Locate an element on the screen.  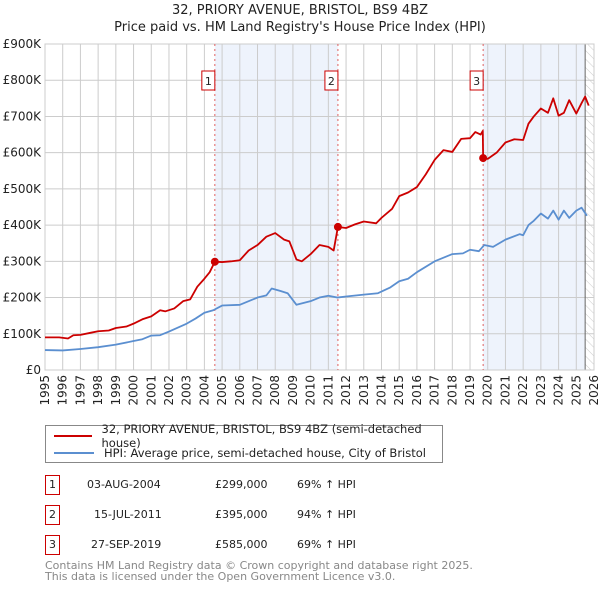
x-tick-label: 2002 is located at coordinates (169, 390).